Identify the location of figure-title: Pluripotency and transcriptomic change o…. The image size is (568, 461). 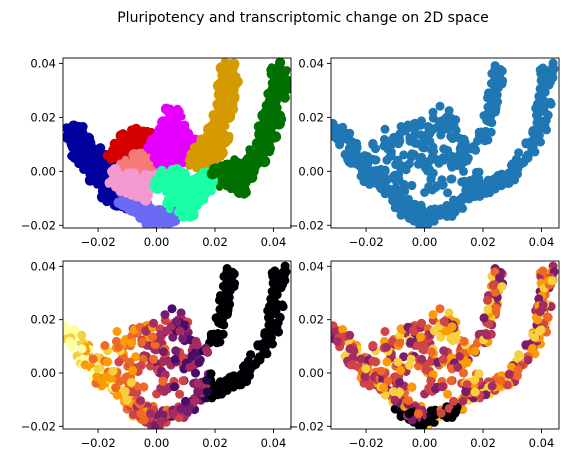
(303, 18).